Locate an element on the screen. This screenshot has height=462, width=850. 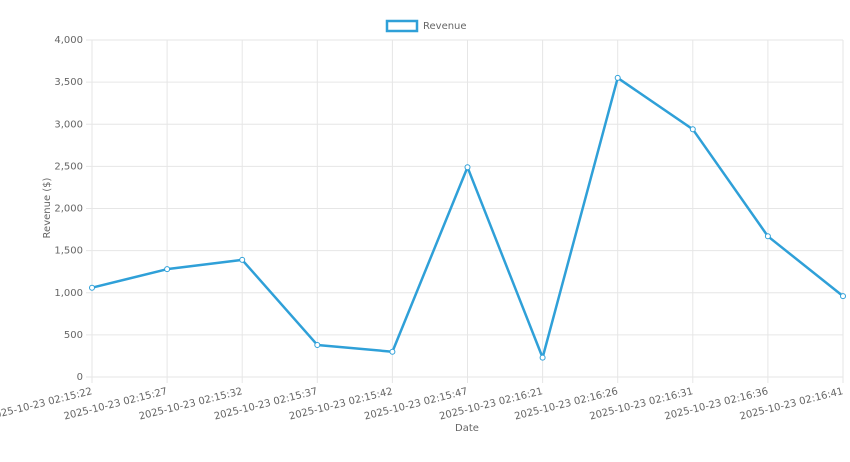
y-tick-label: 2,500 is located at coordinates (68, 166).